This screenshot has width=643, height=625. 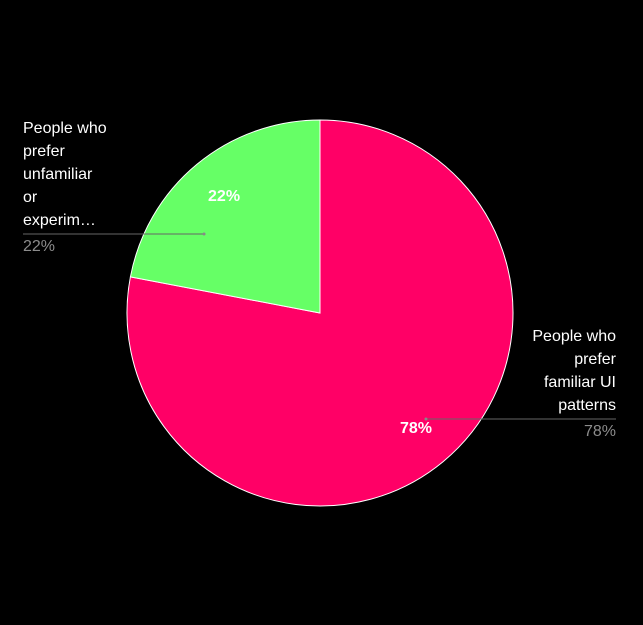 I want to click on legend-label: People who prefer familiar UI patterns, so click(x=574, y=371).